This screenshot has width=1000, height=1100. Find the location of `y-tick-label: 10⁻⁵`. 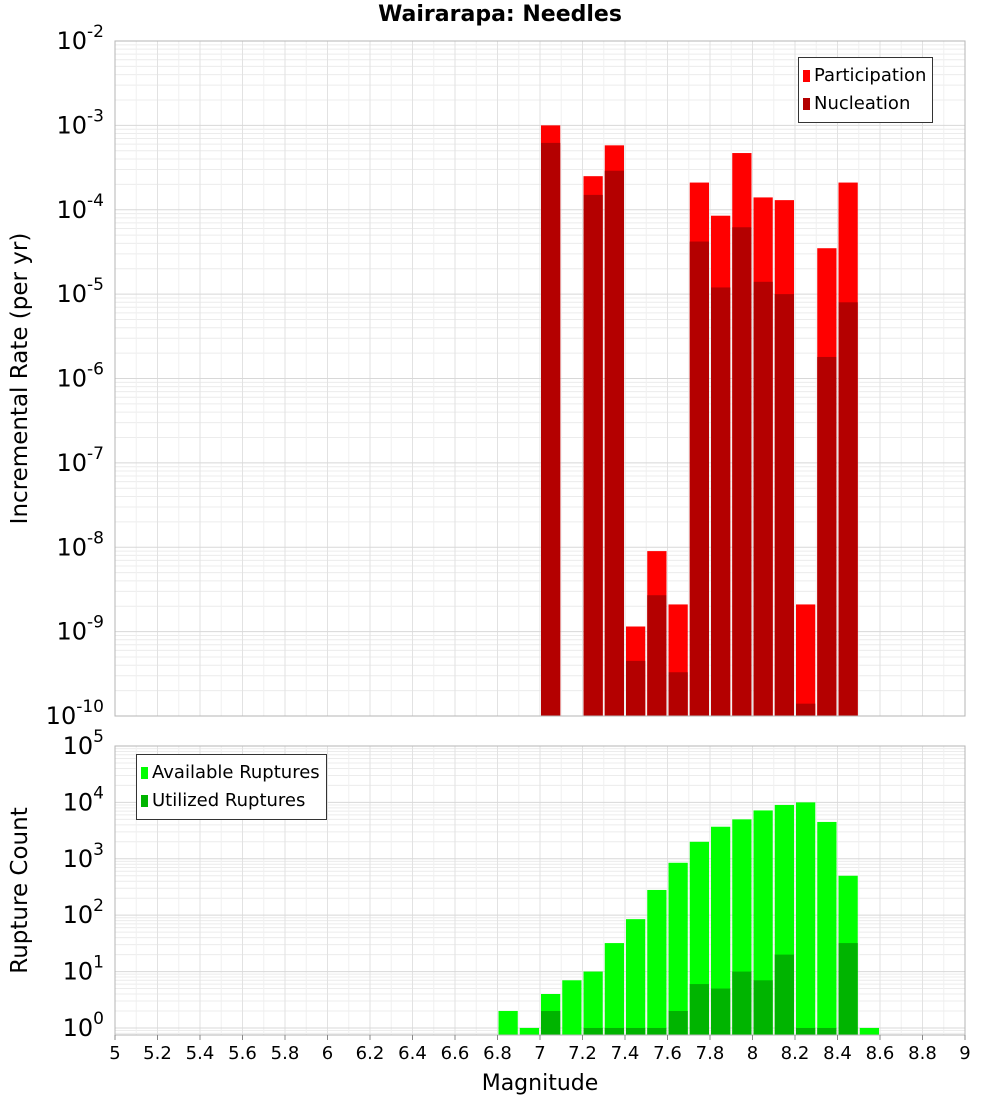

y-tick-label: 10⁻⁵ is located at coordinates (81, 291).